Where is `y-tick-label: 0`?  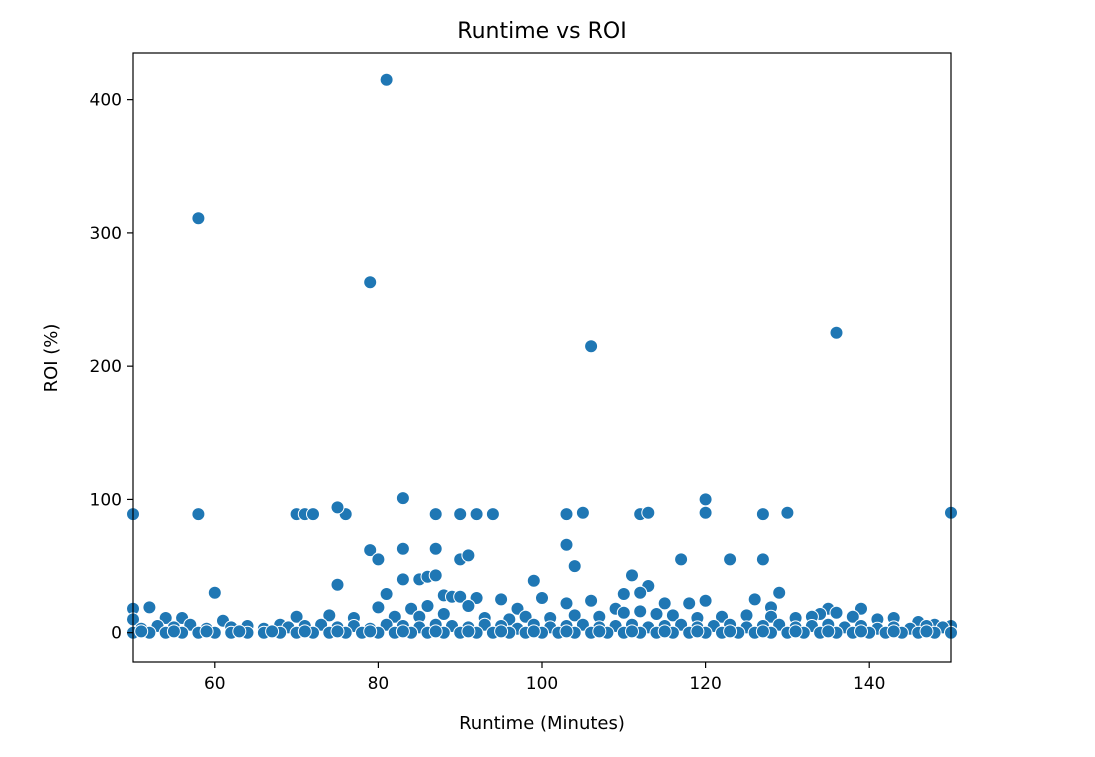
y-tick-label: 0 is located at coordinates (116, 634).